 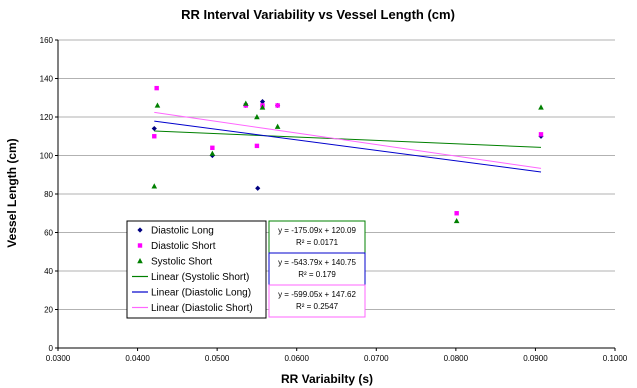 I want to click on x-tick-label: 0.0900, so click(x=535, y=358).